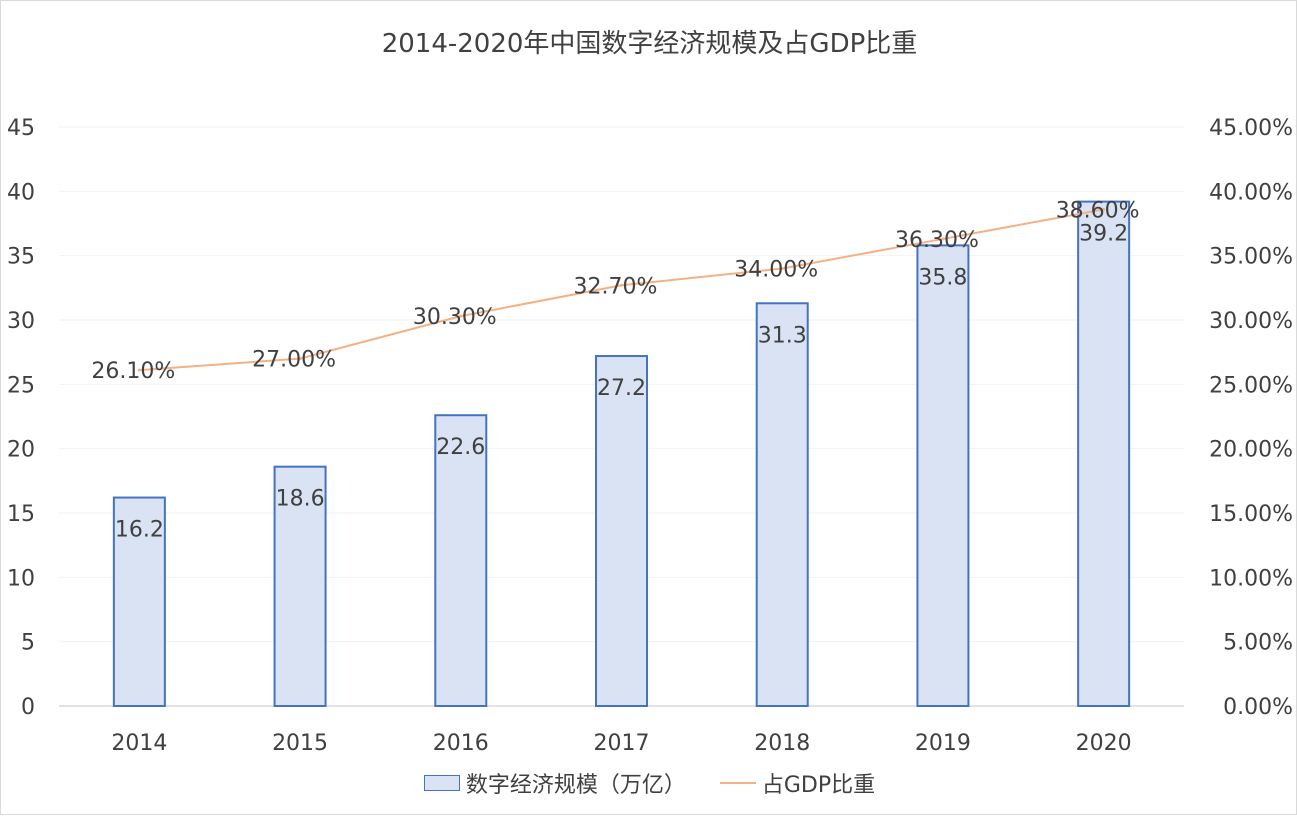 The width and height of the screenshot is (1297, 816). I want to click on x-tick-label: 2018, so click(782, 743).